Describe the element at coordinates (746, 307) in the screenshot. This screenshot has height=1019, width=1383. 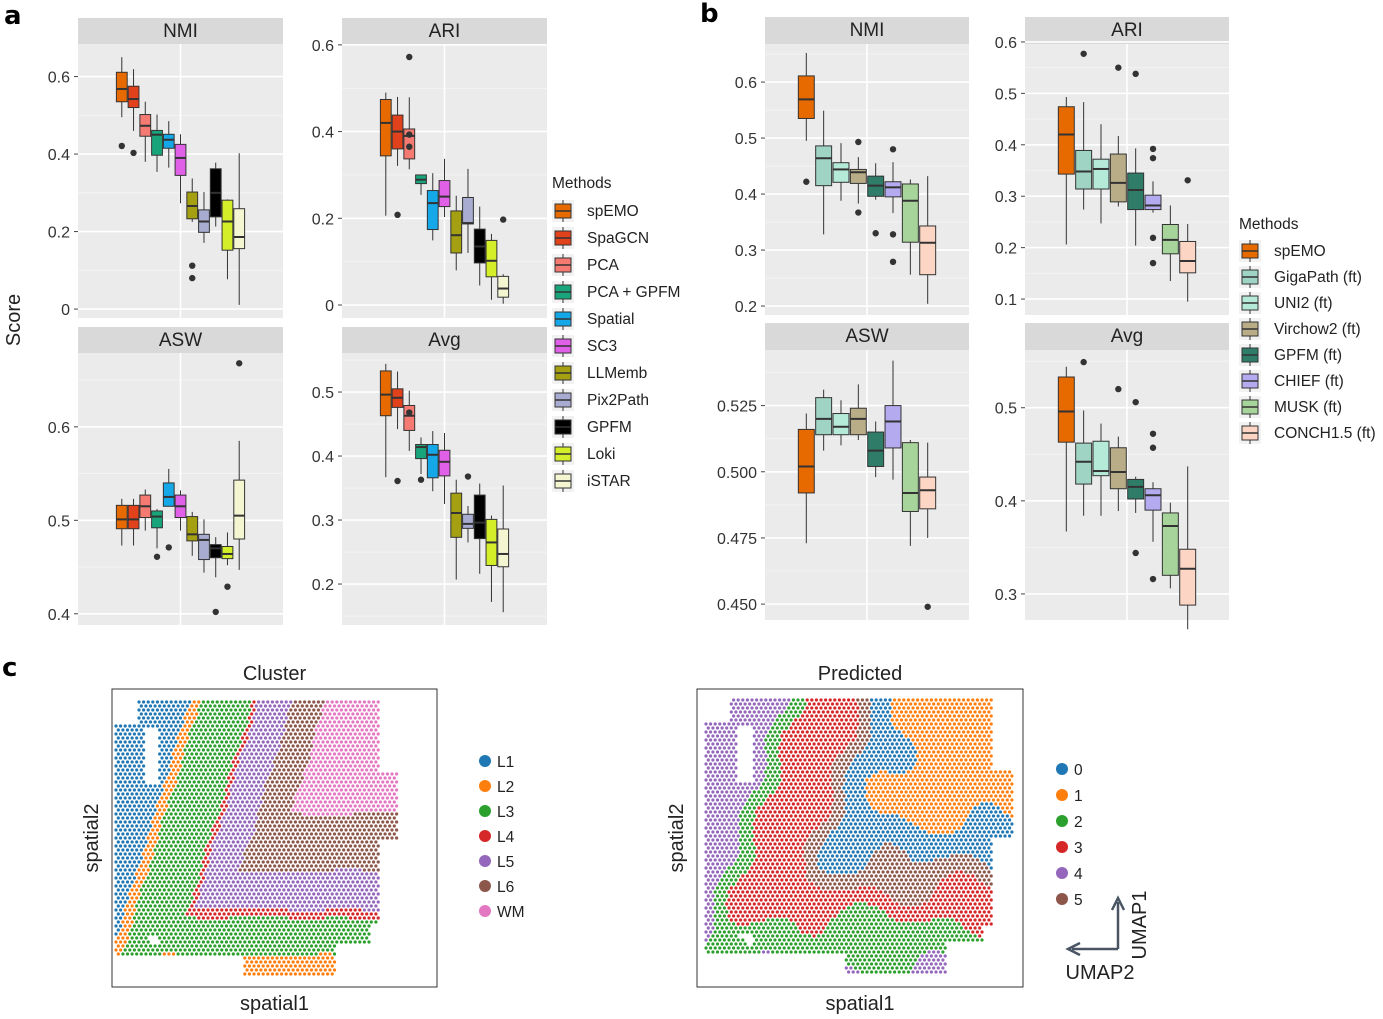
I see `y-tick-label: 0.2` at that location.